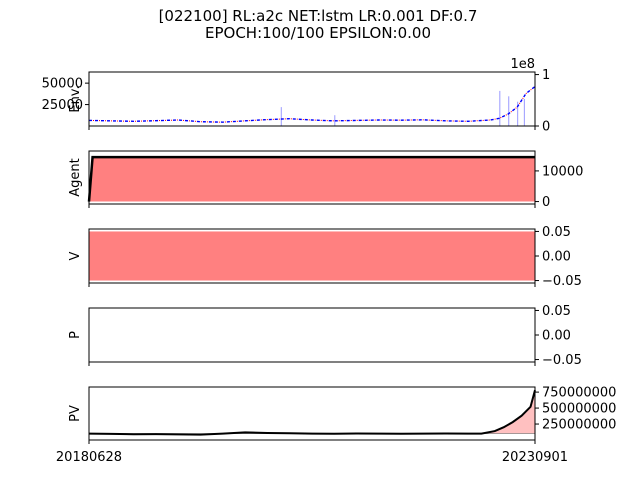  What do you see at coordinates (75, 335) in the screenshot?
I see `y-axis-label: P` at bounding box center [75, 335].